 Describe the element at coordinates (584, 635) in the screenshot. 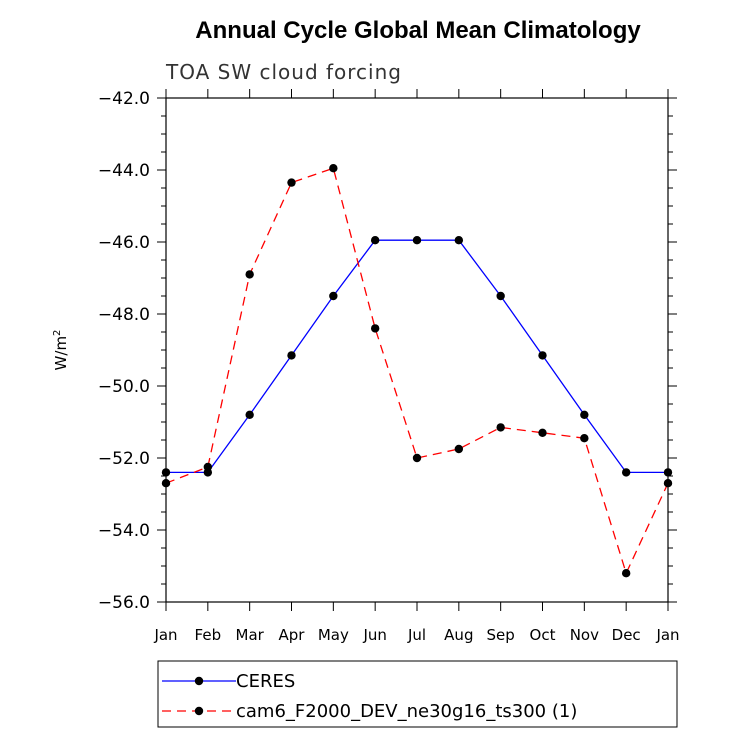

I see `x-tick-label: Nov` at that location.